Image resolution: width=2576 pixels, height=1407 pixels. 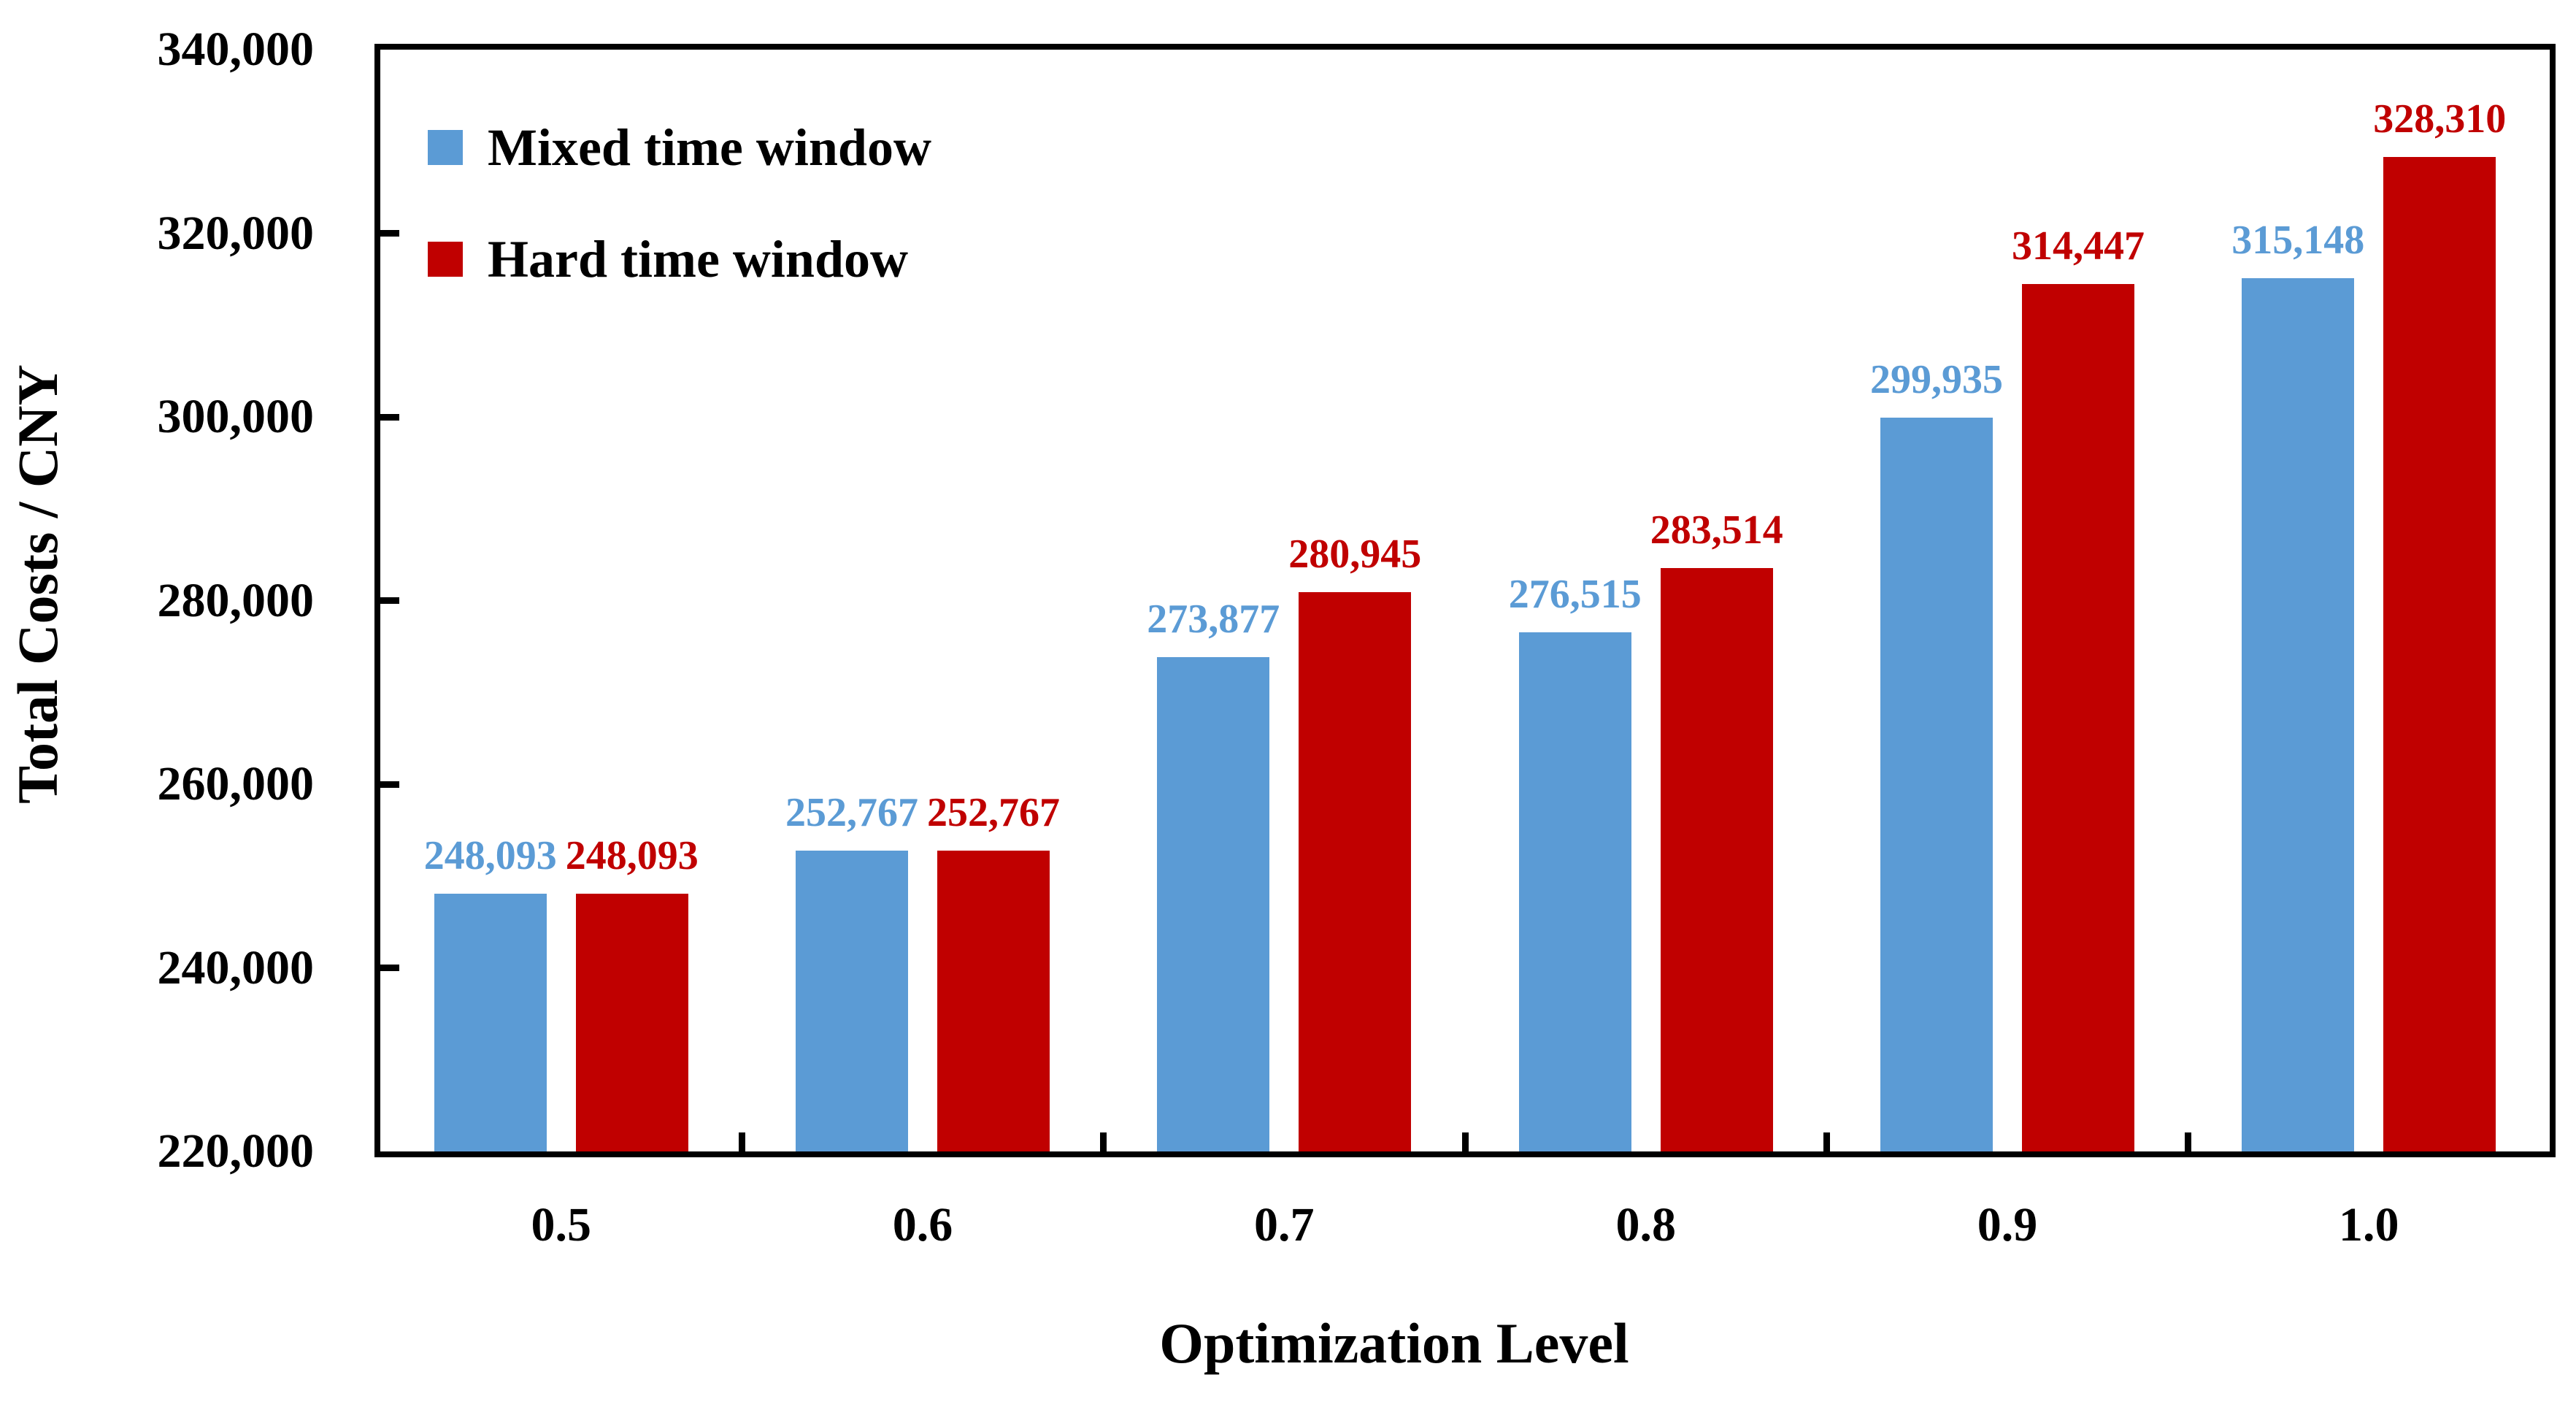 I want to click on legend-swatch-mixed, so click(x=445, y=147).